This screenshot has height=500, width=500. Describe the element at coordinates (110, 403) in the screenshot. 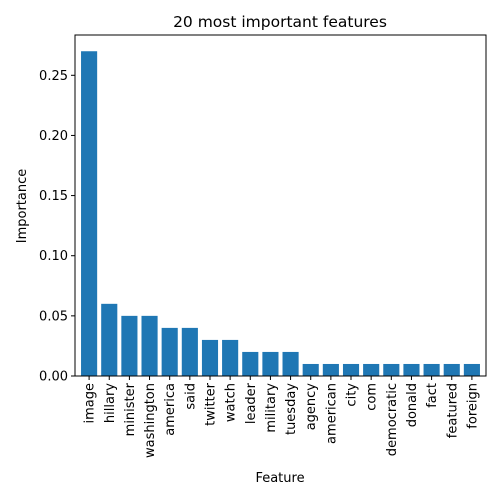

I see `x-tick-label-hillary: hillary` at that location.